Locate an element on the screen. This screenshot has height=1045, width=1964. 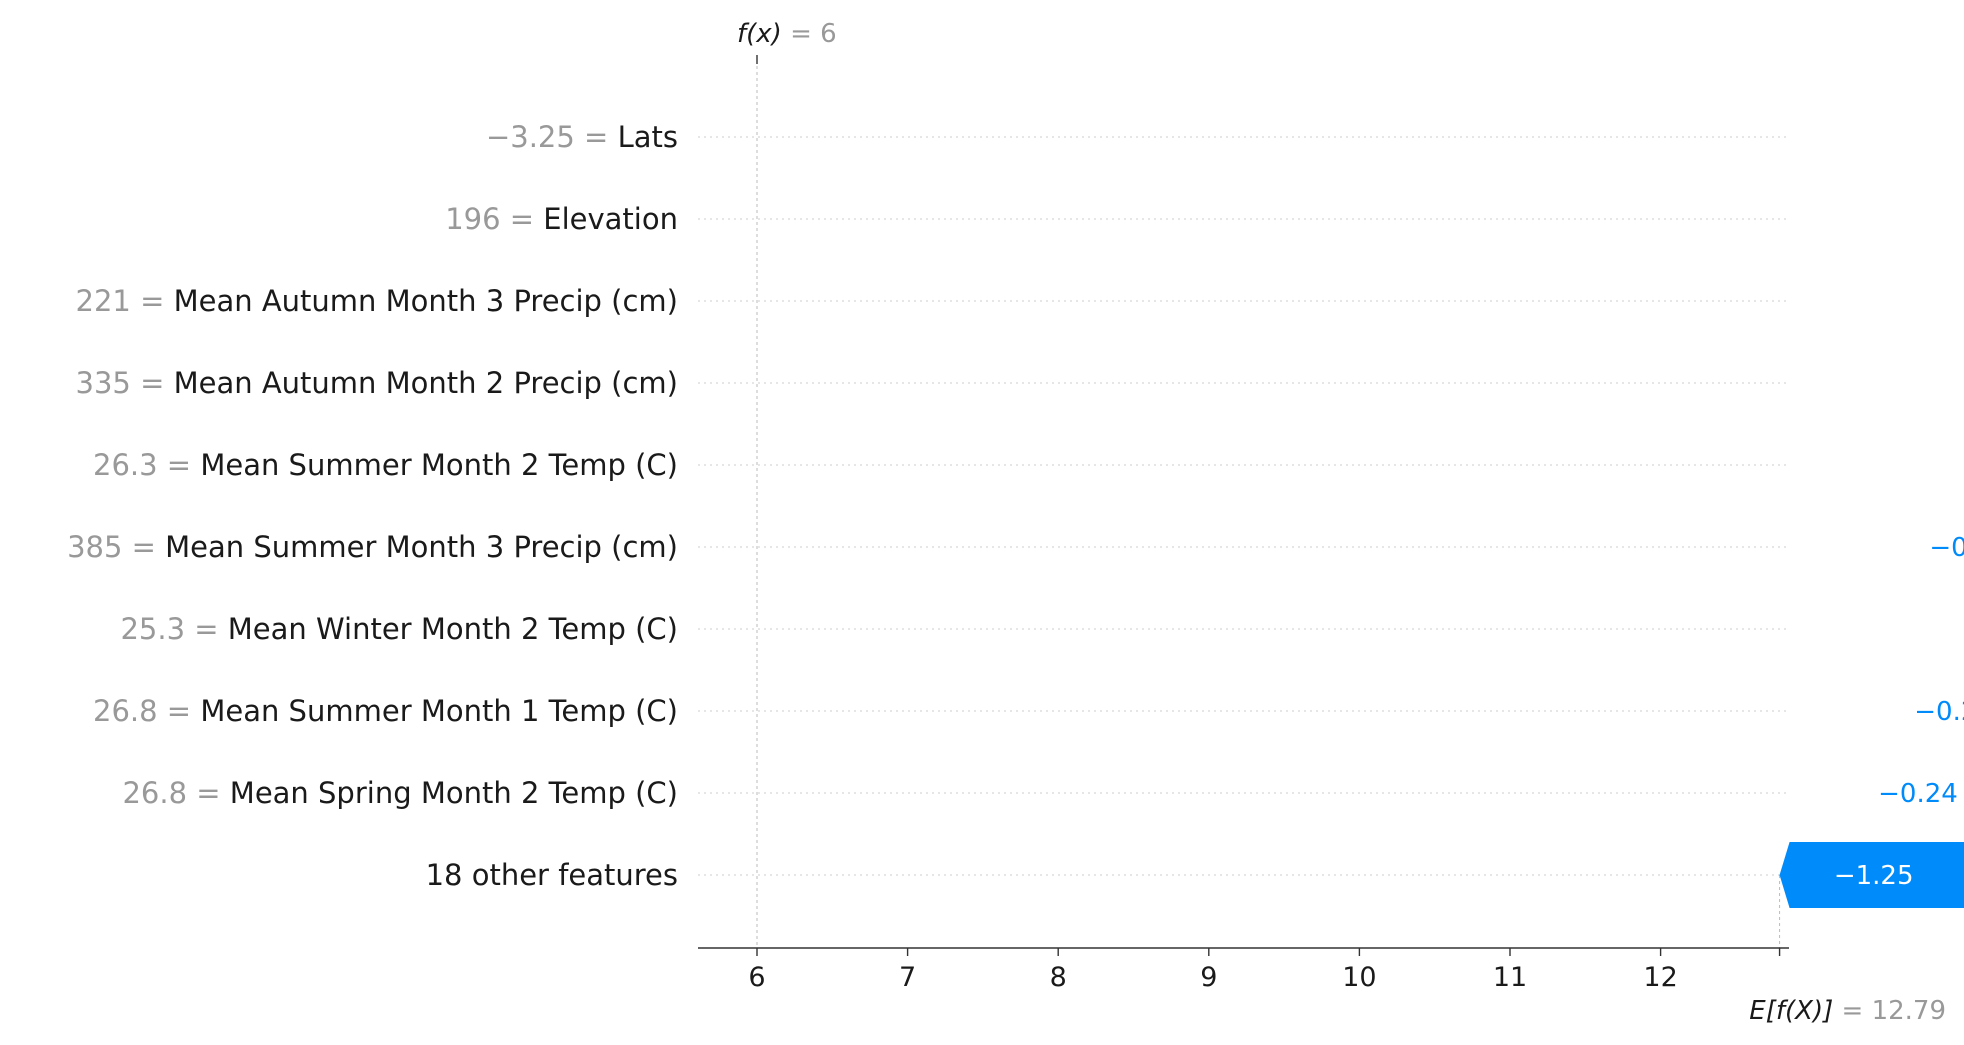
feature-name: Mean Autumn Month 3 Precip (cm) is located at coordinates (426, 301).